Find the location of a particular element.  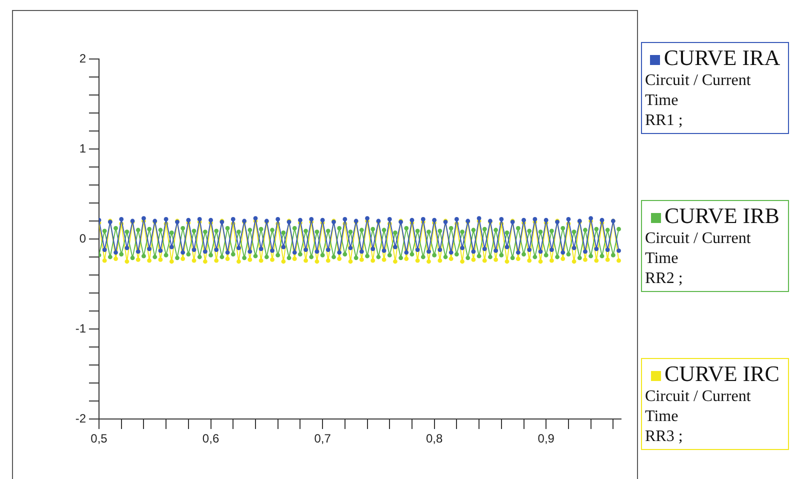

text: RR2 ; is located at coordinates (664, 279).